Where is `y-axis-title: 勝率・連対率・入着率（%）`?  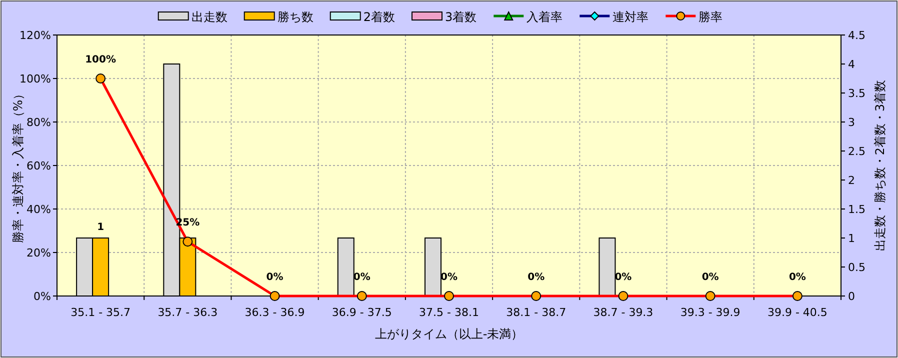 y-axis-title: 勝率・連対率・入着率（%） is located at coordinates (18, 166).